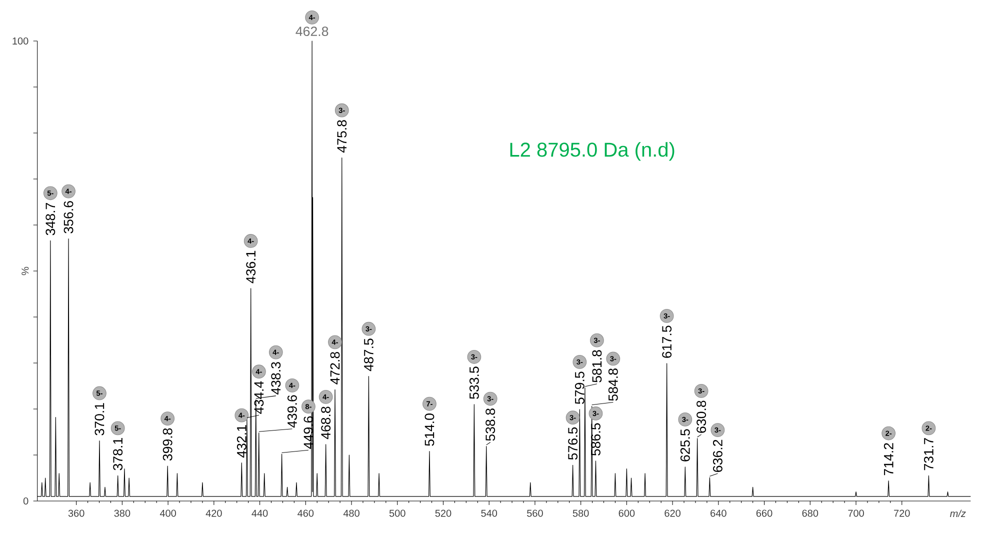  Describe the element at coordinates (259, 397) in the screenshot. I see `annotation: 434.4` at that location.